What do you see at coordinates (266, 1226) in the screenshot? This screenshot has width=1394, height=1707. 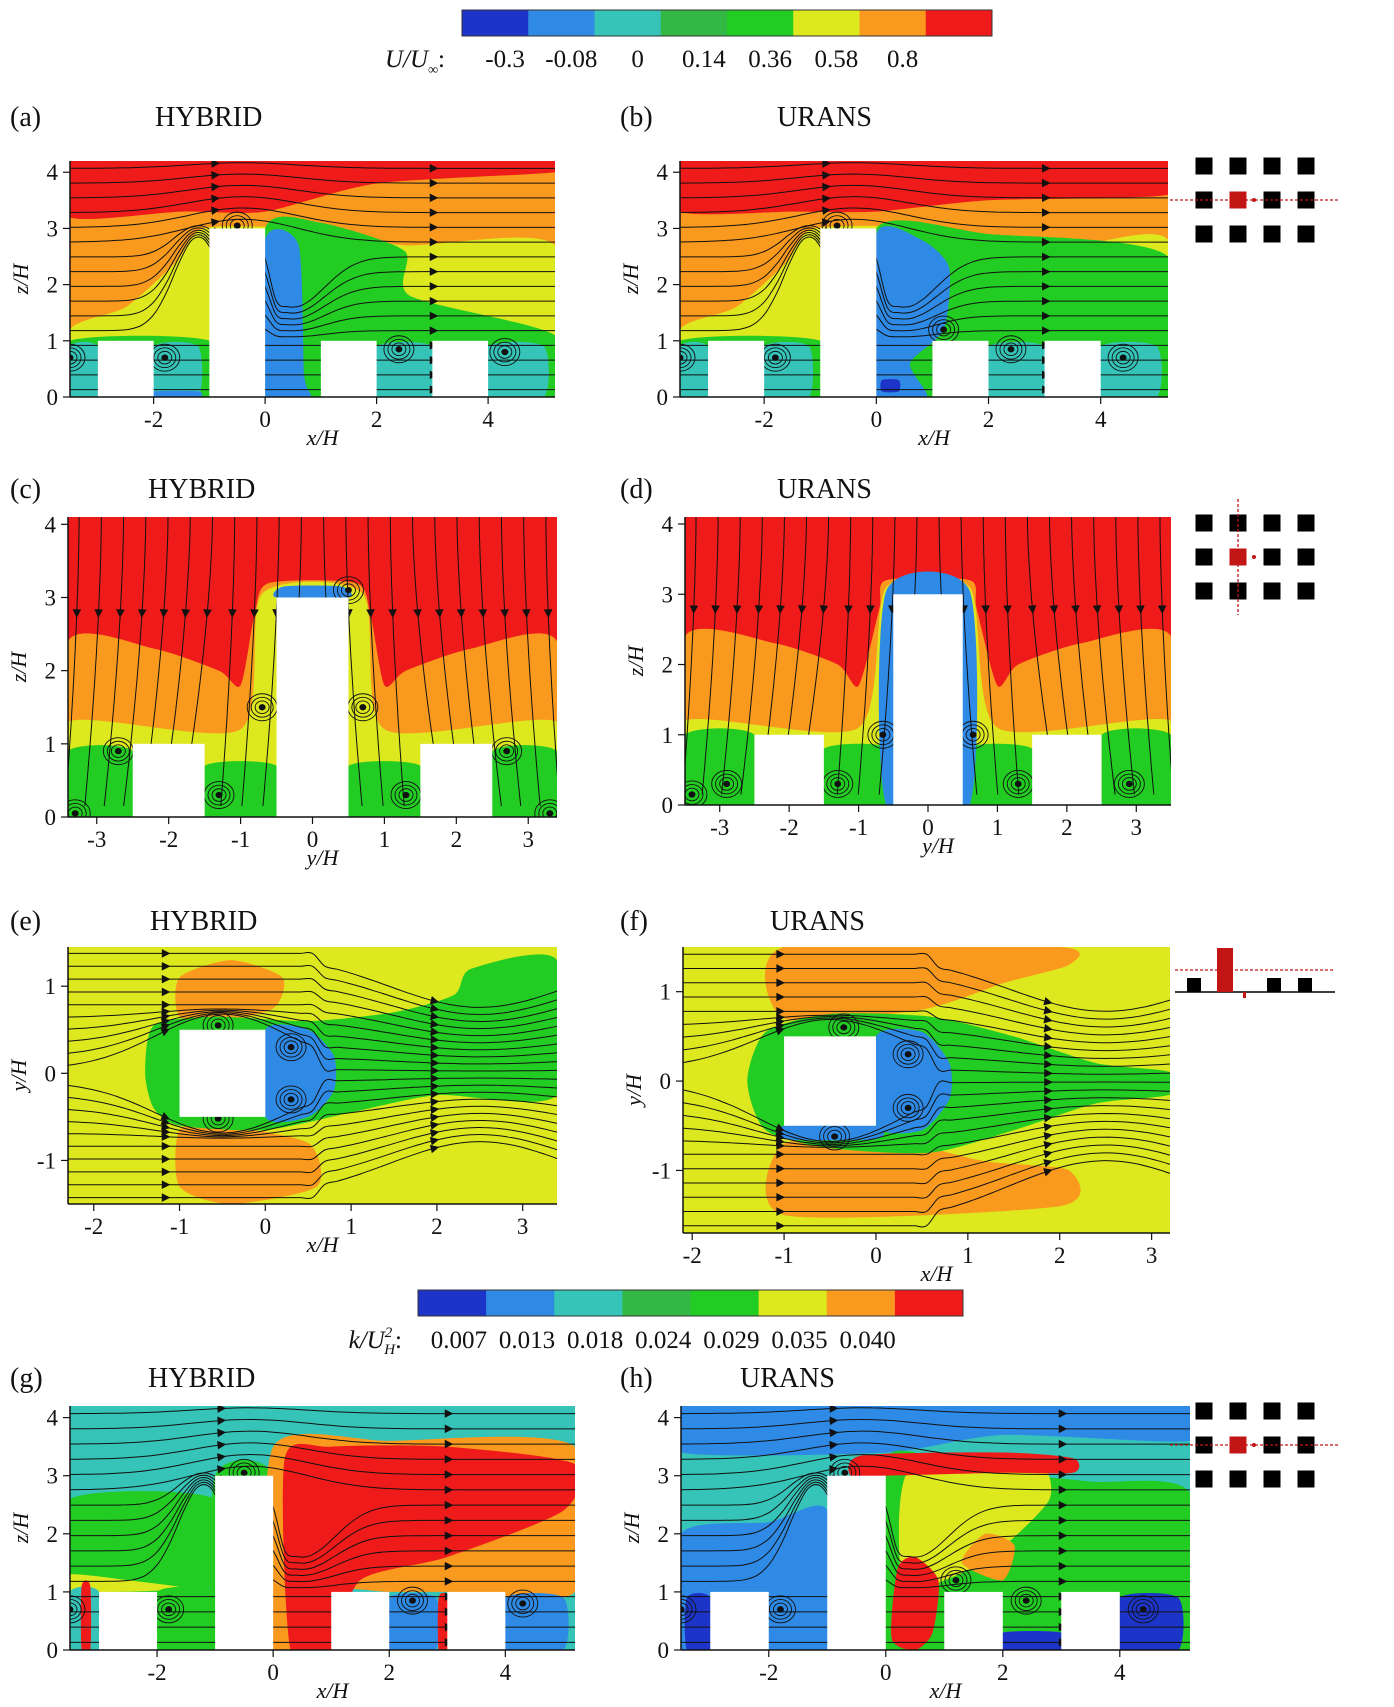 I see `x-tick-label: 0` at bounding box center [266, 1226].